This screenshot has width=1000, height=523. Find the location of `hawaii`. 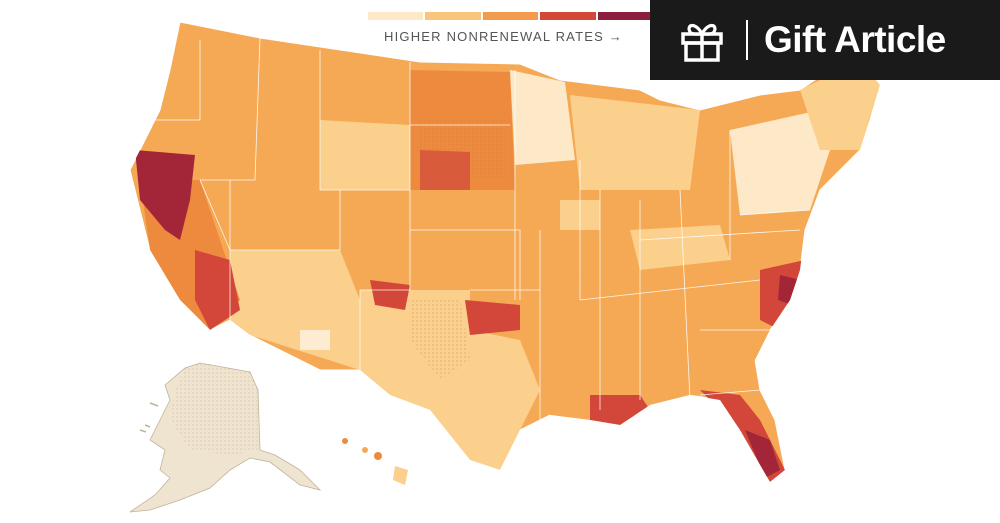

hawaii is located at coordinates (375, 461).